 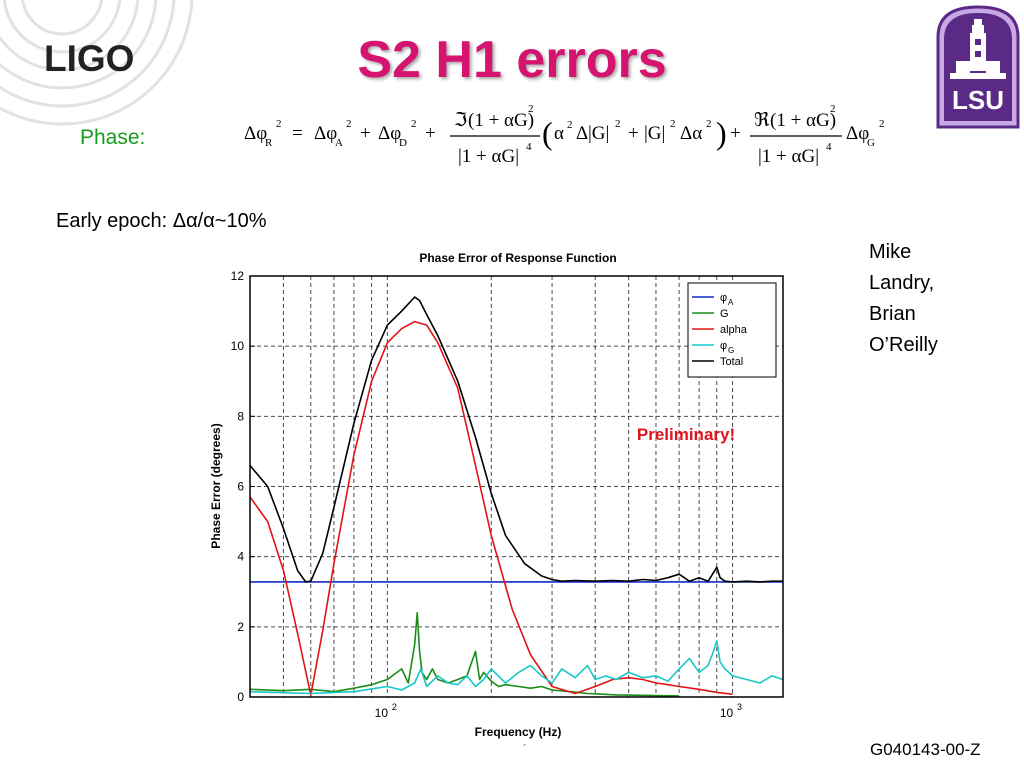 I want to click on svg-text: Δα, so click(x=691, y=133).